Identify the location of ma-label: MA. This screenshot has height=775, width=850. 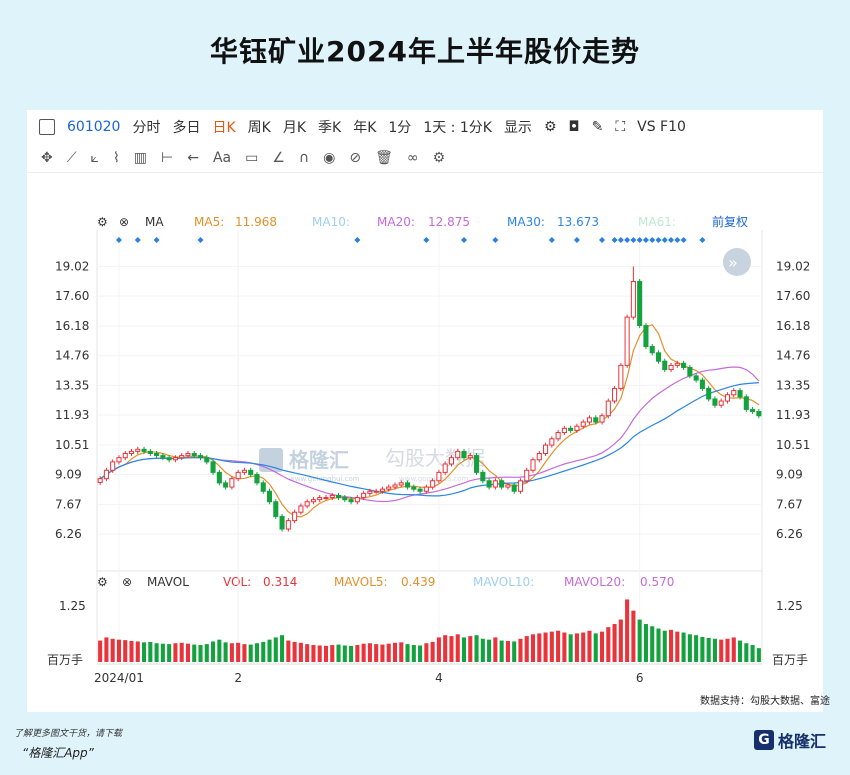
(154, 222).